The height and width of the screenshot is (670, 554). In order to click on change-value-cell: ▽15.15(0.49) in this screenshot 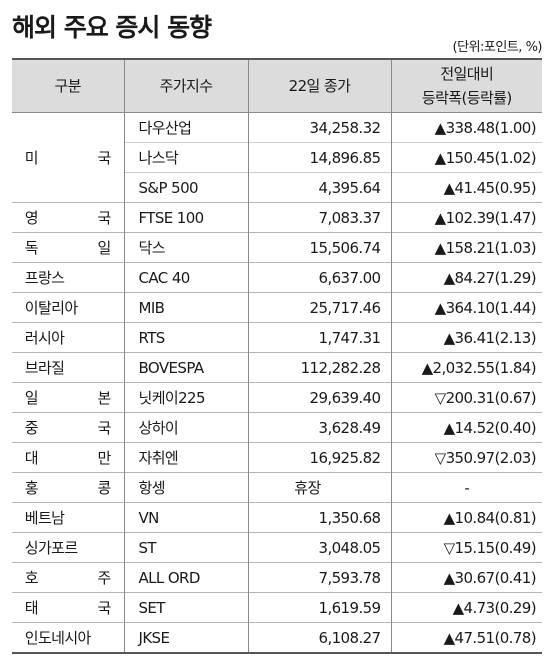, I will do `click(490, 547)`.